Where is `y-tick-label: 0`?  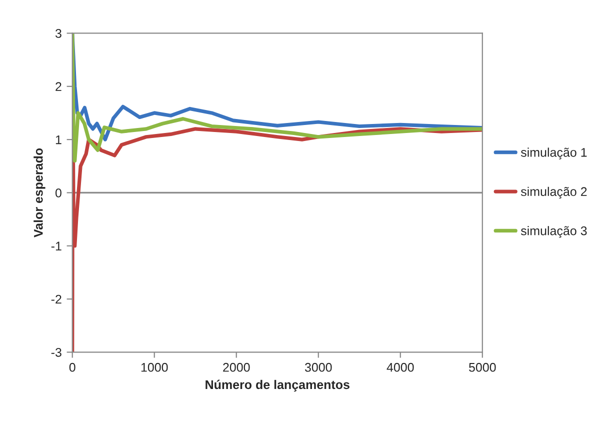 y-tick-label: 0 is located at coordinates (58, 193).